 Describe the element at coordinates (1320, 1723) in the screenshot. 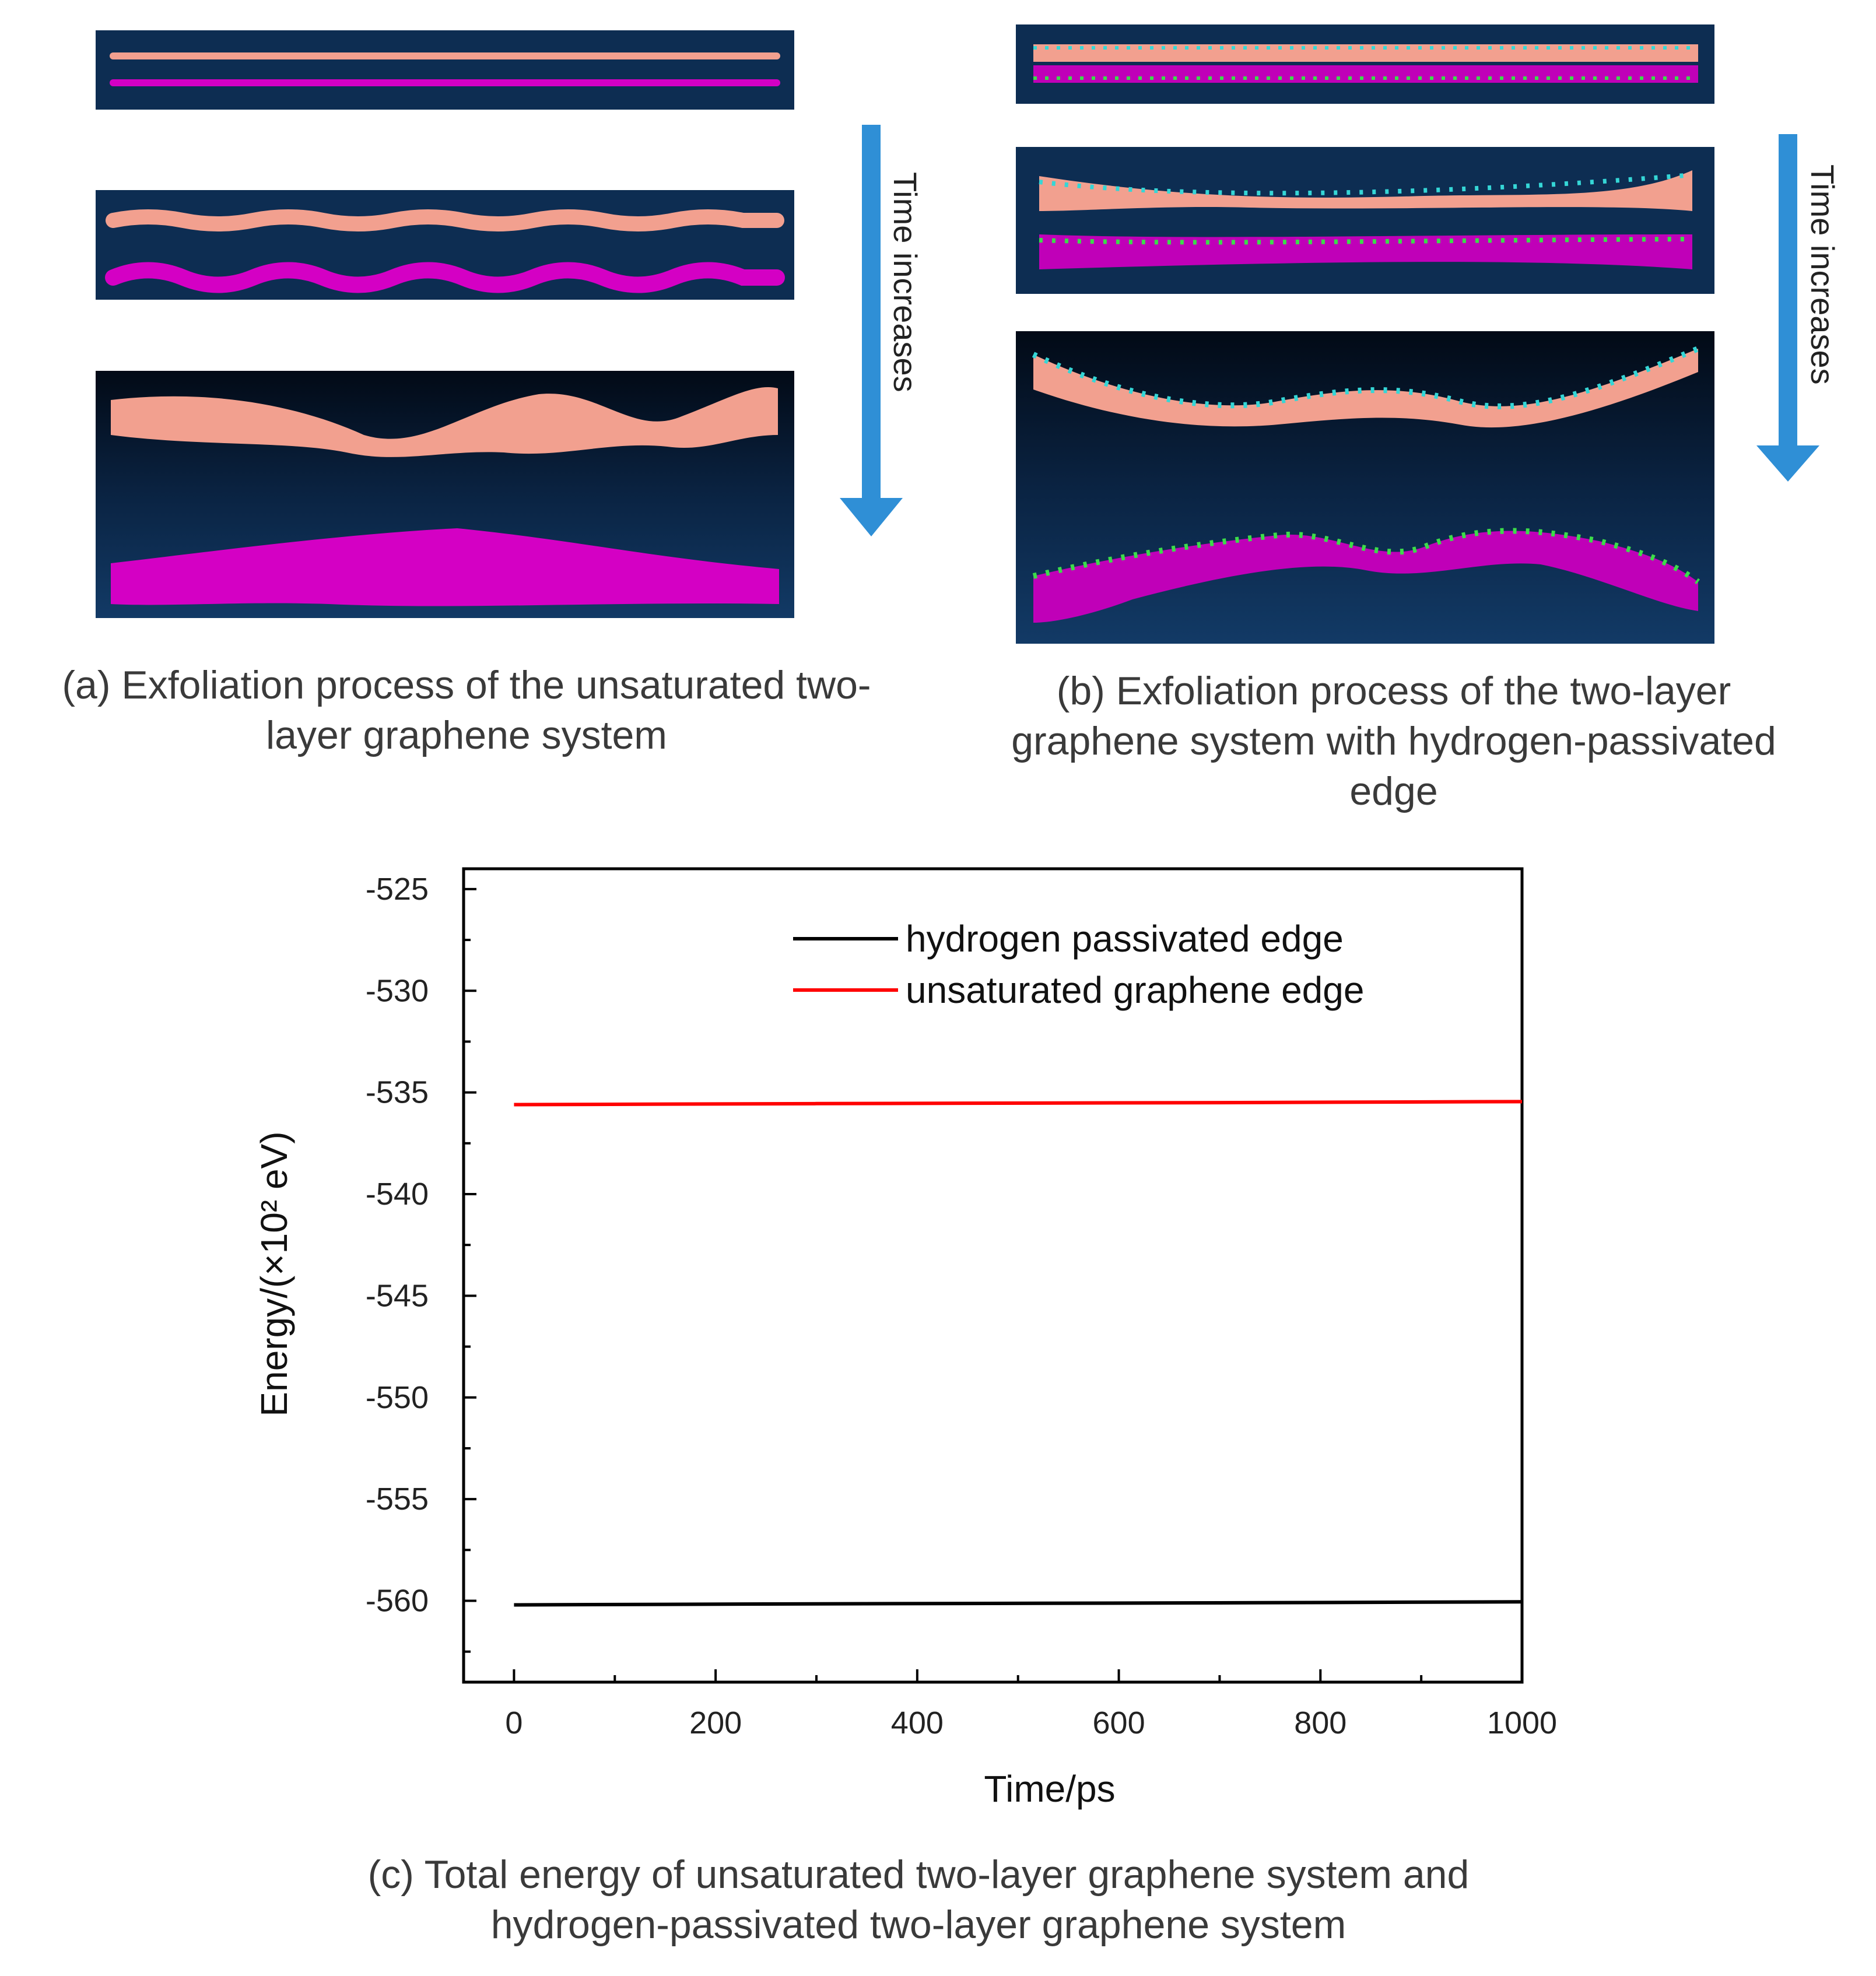

I see `x-tick-label: 800` at that location.